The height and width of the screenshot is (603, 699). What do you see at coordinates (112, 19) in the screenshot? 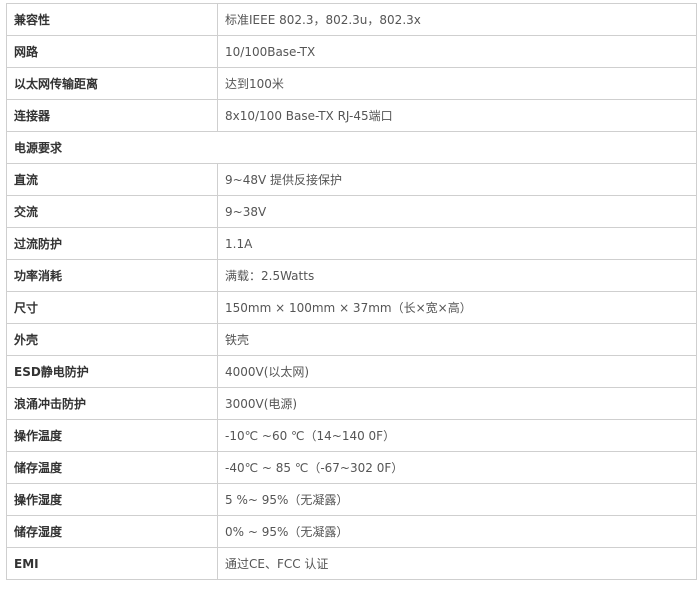
I see `spec-label: 兼容性` at bounding box center [112, 19].